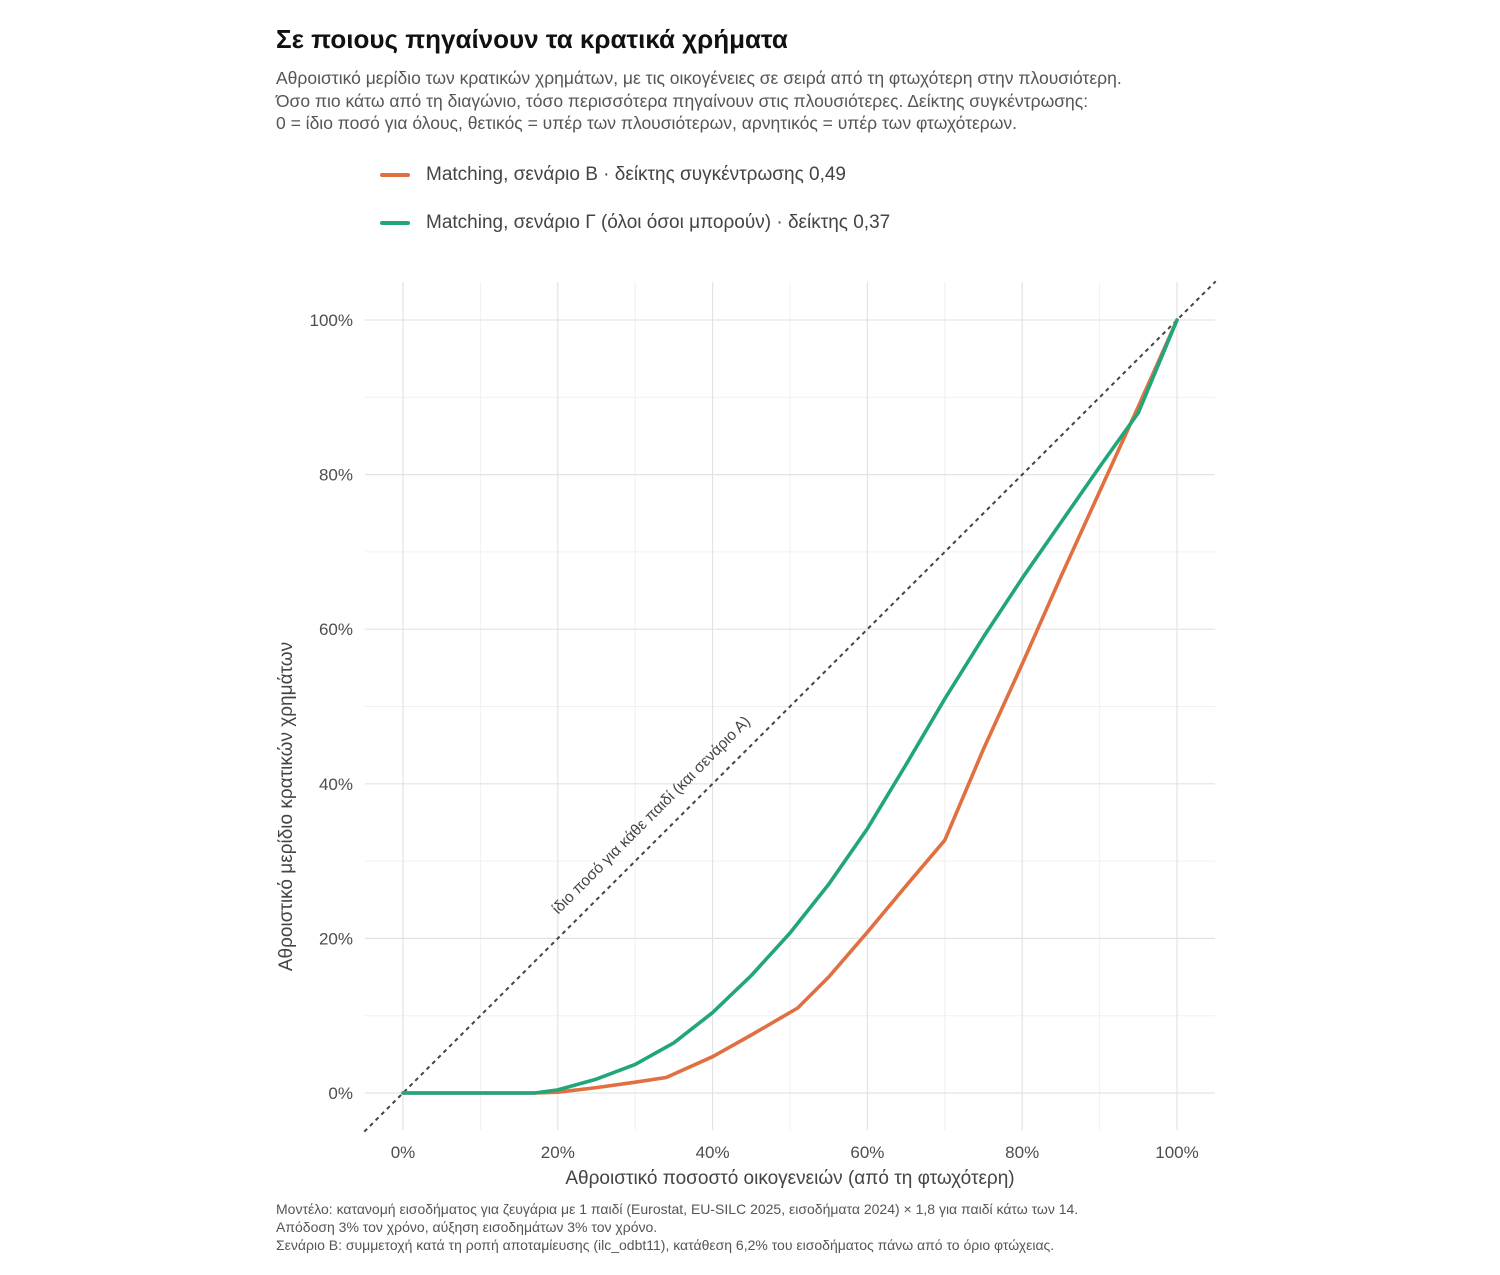 The width and height of the screenshot is (1500, 1275). Describe the element at coordinates (331, 320) in the screenshot. I see `y-tick-label: 100%` at that location.